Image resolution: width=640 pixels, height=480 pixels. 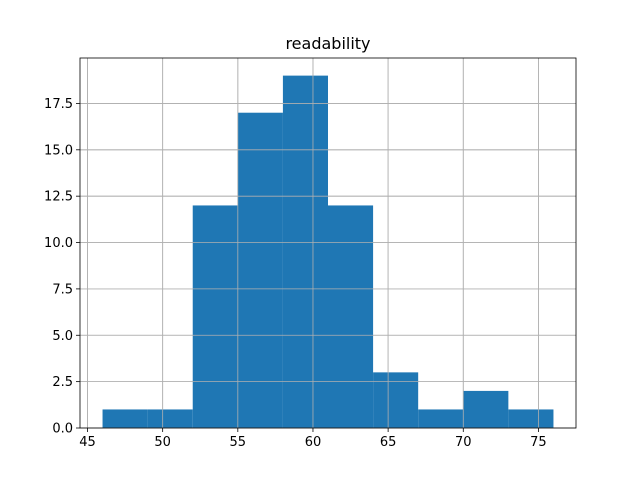 What do you see at coordinates (58, 197) in the screenshot?
I see `y-tick-label: 12.5` at bounding box center [58, 197].